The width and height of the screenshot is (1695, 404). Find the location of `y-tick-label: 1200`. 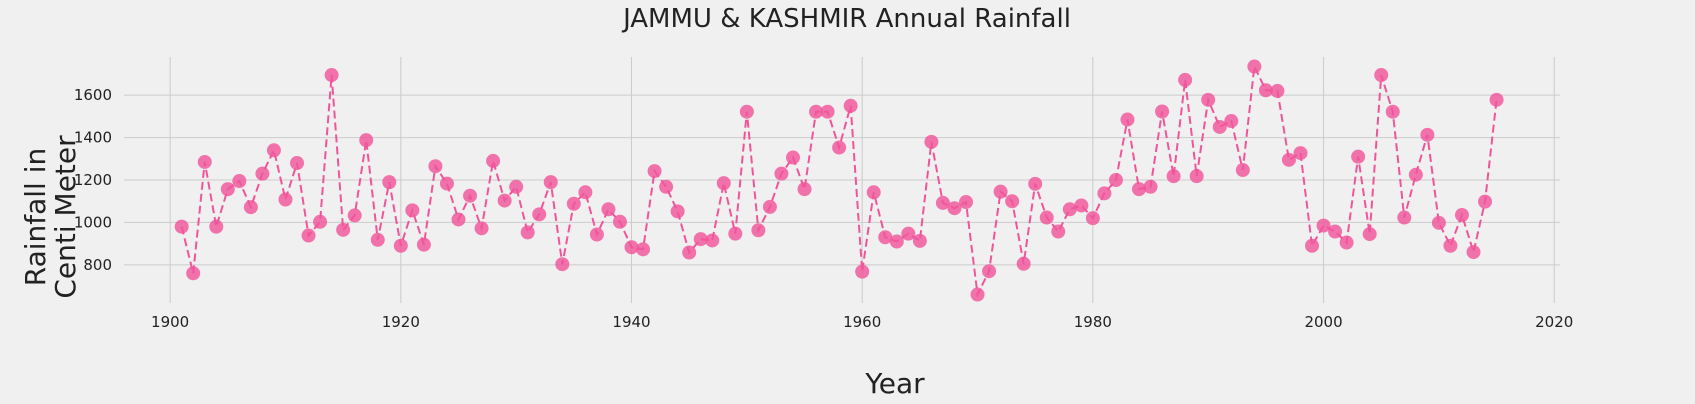

y-tick-label: 1200 is located at coordinates (93, 180).